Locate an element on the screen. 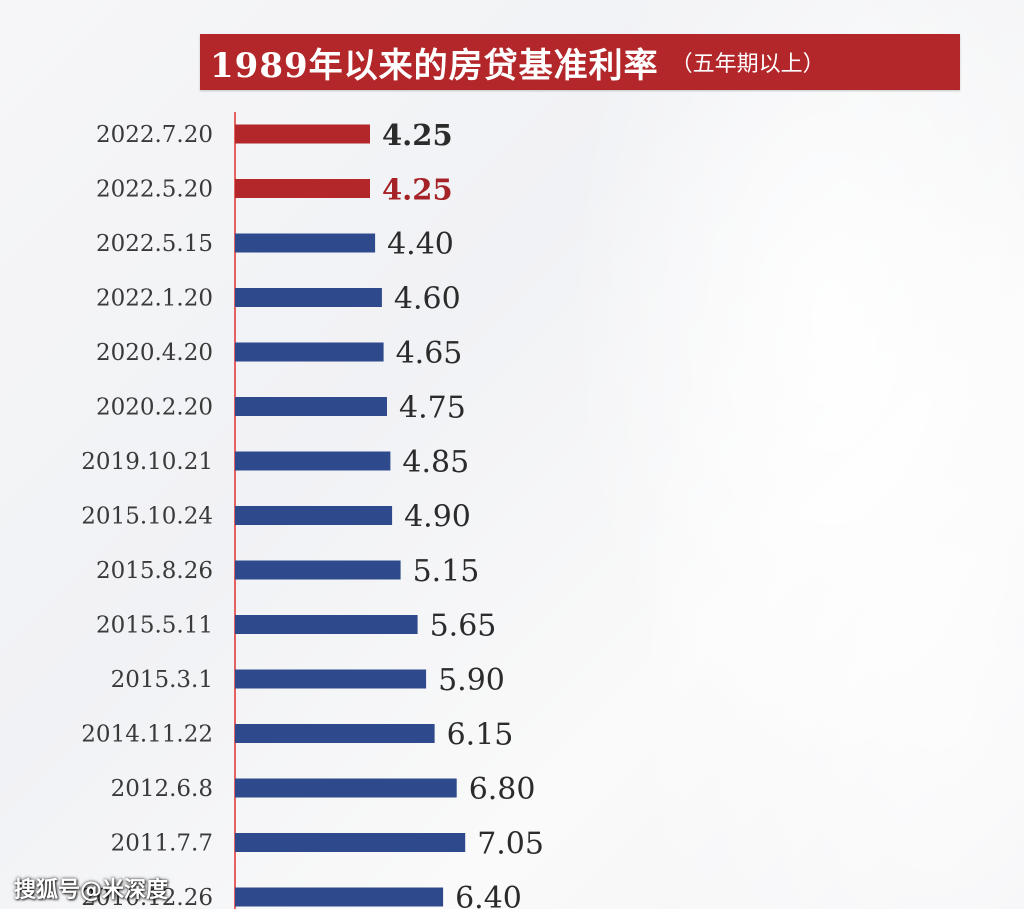 Image resolution: width=1024 pixels, height=909 pixels. chart-subtitle: （五年期以上） is located at coordinates (747, 64).